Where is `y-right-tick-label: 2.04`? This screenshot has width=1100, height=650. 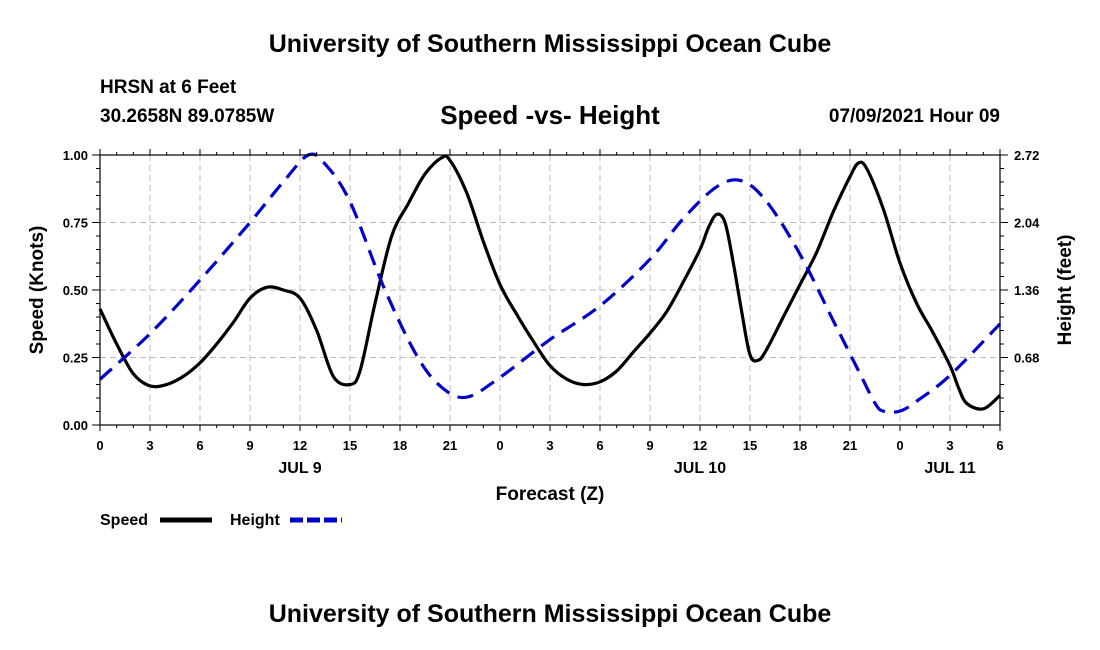 y-right-tick-label: 2.04 is located at coordinates (1027, 223).